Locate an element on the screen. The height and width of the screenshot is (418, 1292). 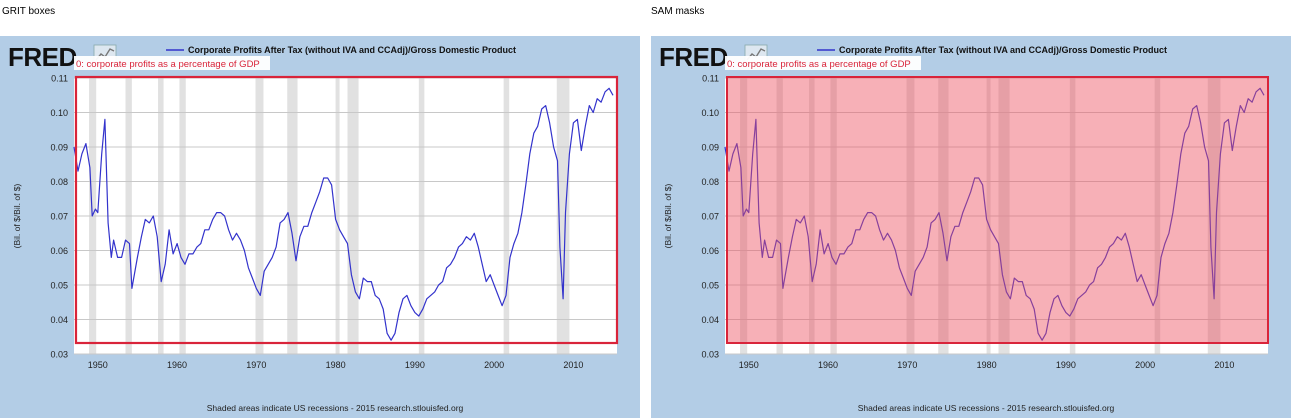
panel-title-right: SAM masks is located at coordinates (678, 11).